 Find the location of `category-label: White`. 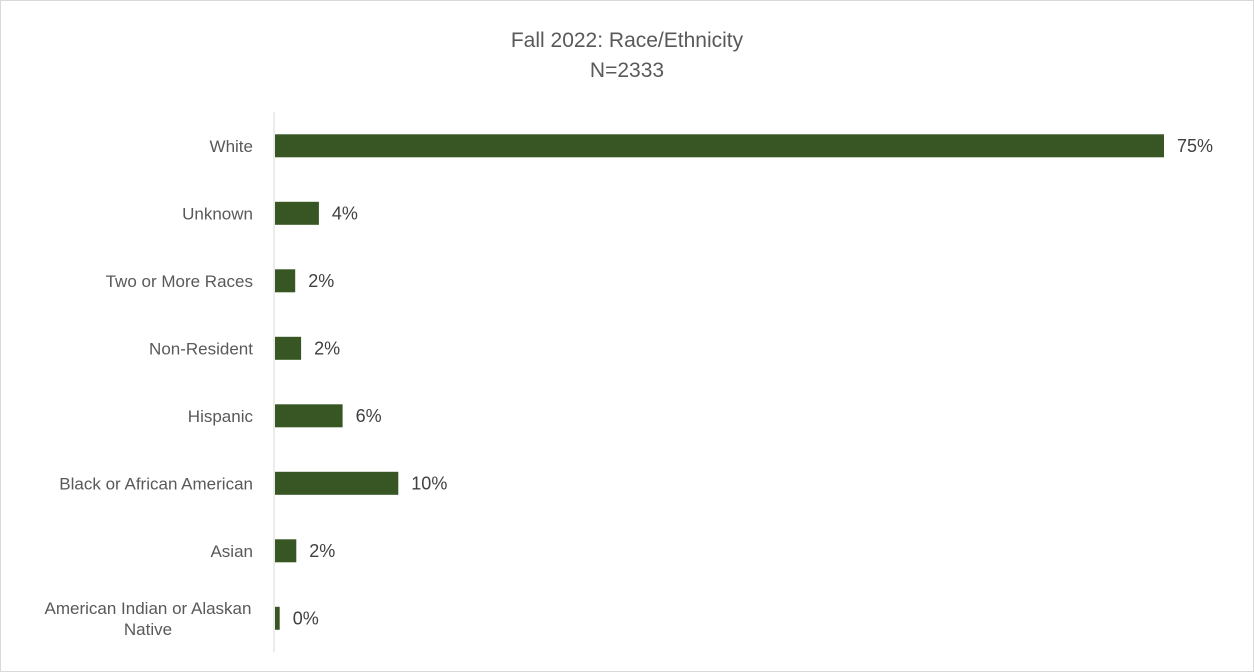

category-label: White is located at coordinates (231, 146).